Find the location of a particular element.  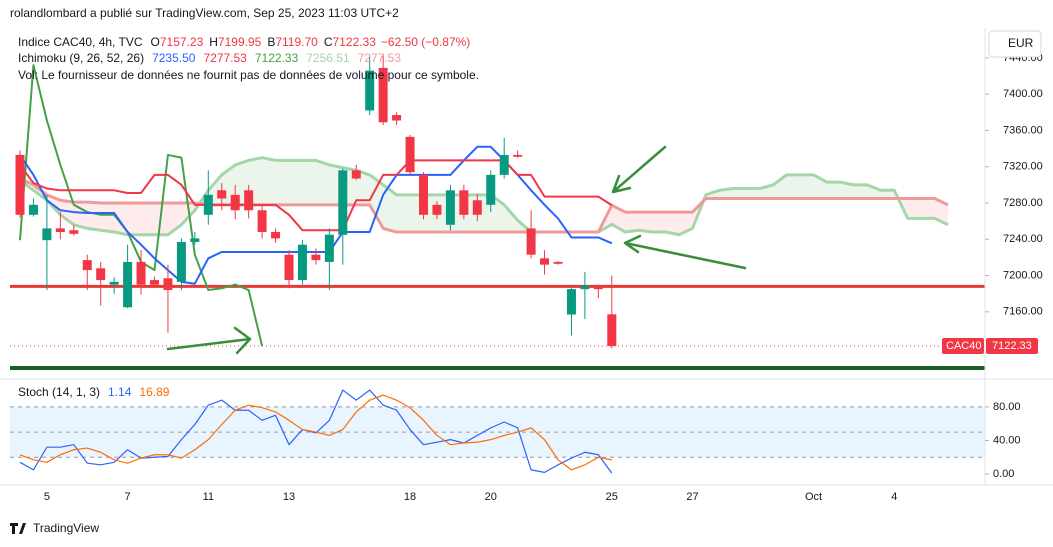

y-tick-label: 7320.00 is located at coordinates (1023, 167).